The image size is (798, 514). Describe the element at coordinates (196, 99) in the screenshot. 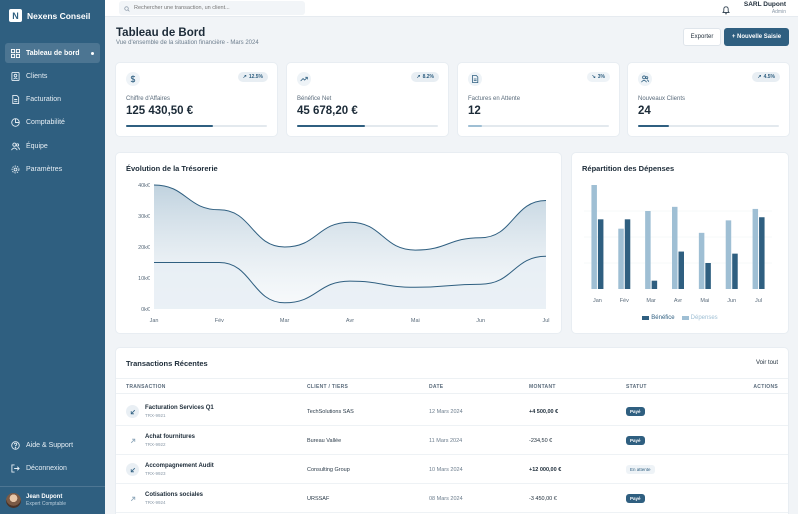

I see `kpi-card-revenue: ↗ 12.5% Chiffre d'Affaires 125 430,50 €` at that location.